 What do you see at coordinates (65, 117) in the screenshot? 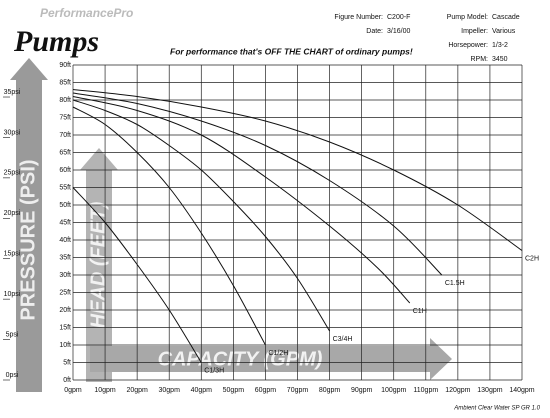
I see `y-tick-label: 75ft` at bounding box center [65, 117].